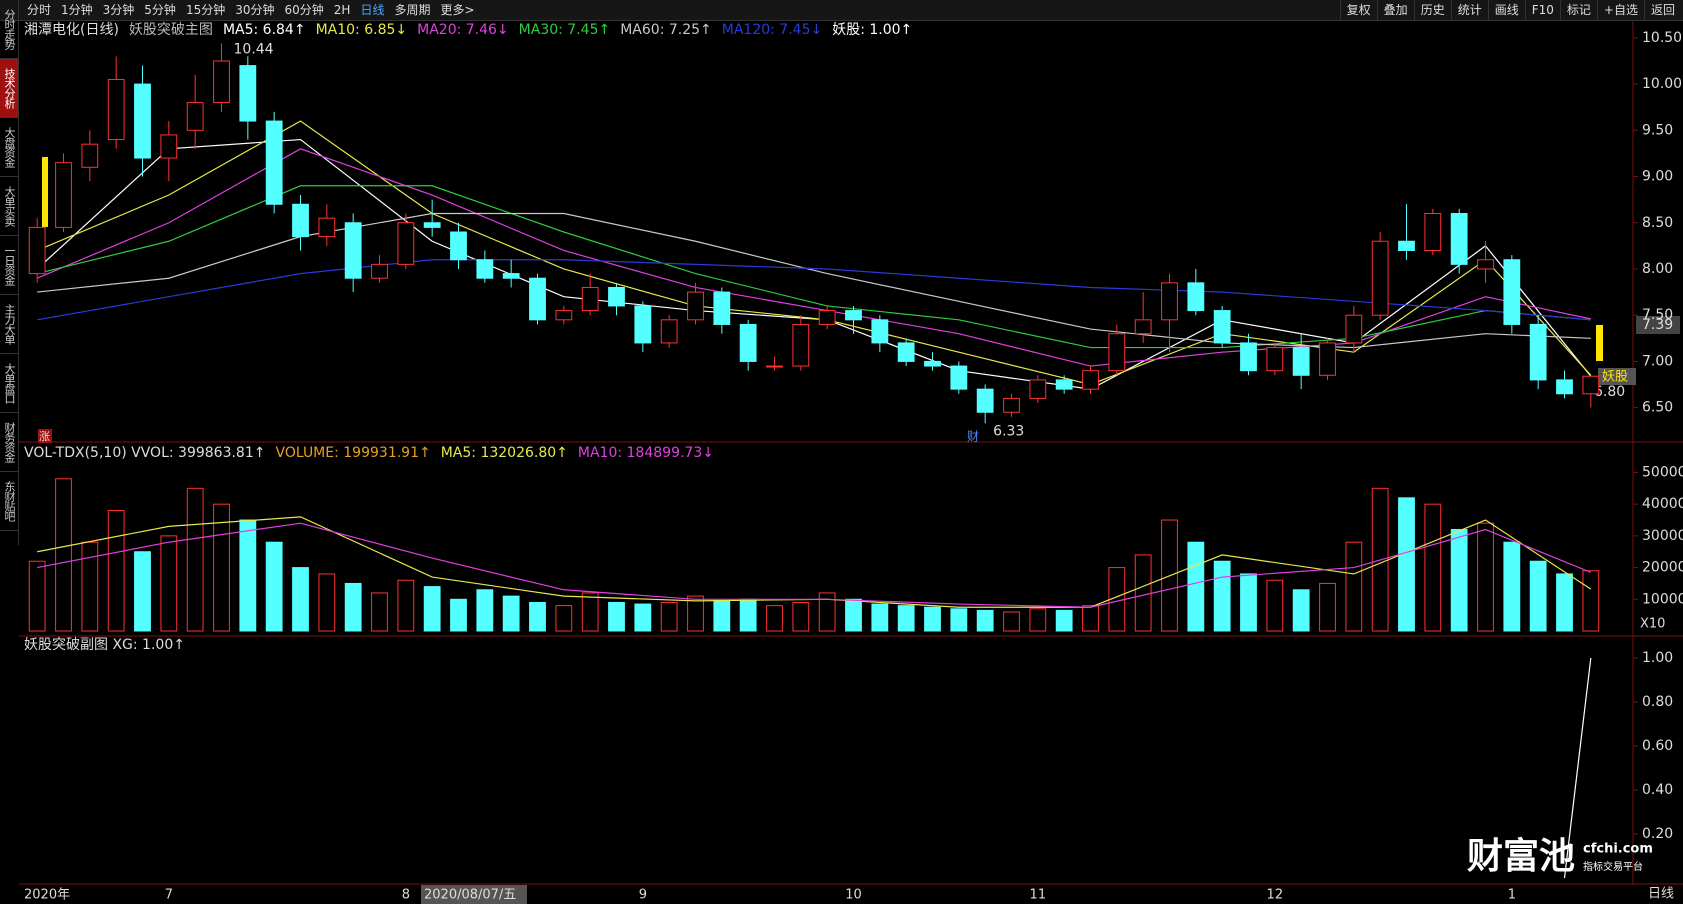 The height and width of the screenshot is (904, 1683). I want to click on tab: 30分钟, so click(255, 10).